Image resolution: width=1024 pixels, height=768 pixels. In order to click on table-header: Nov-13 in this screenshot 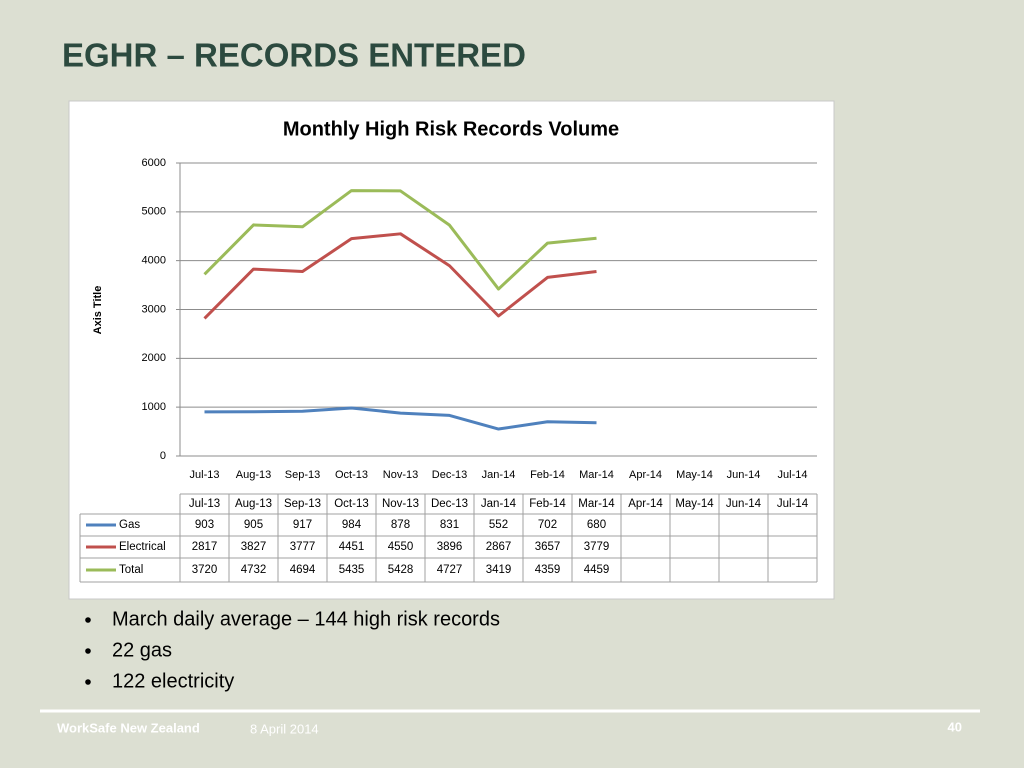, I will do `click(400, 504)`.